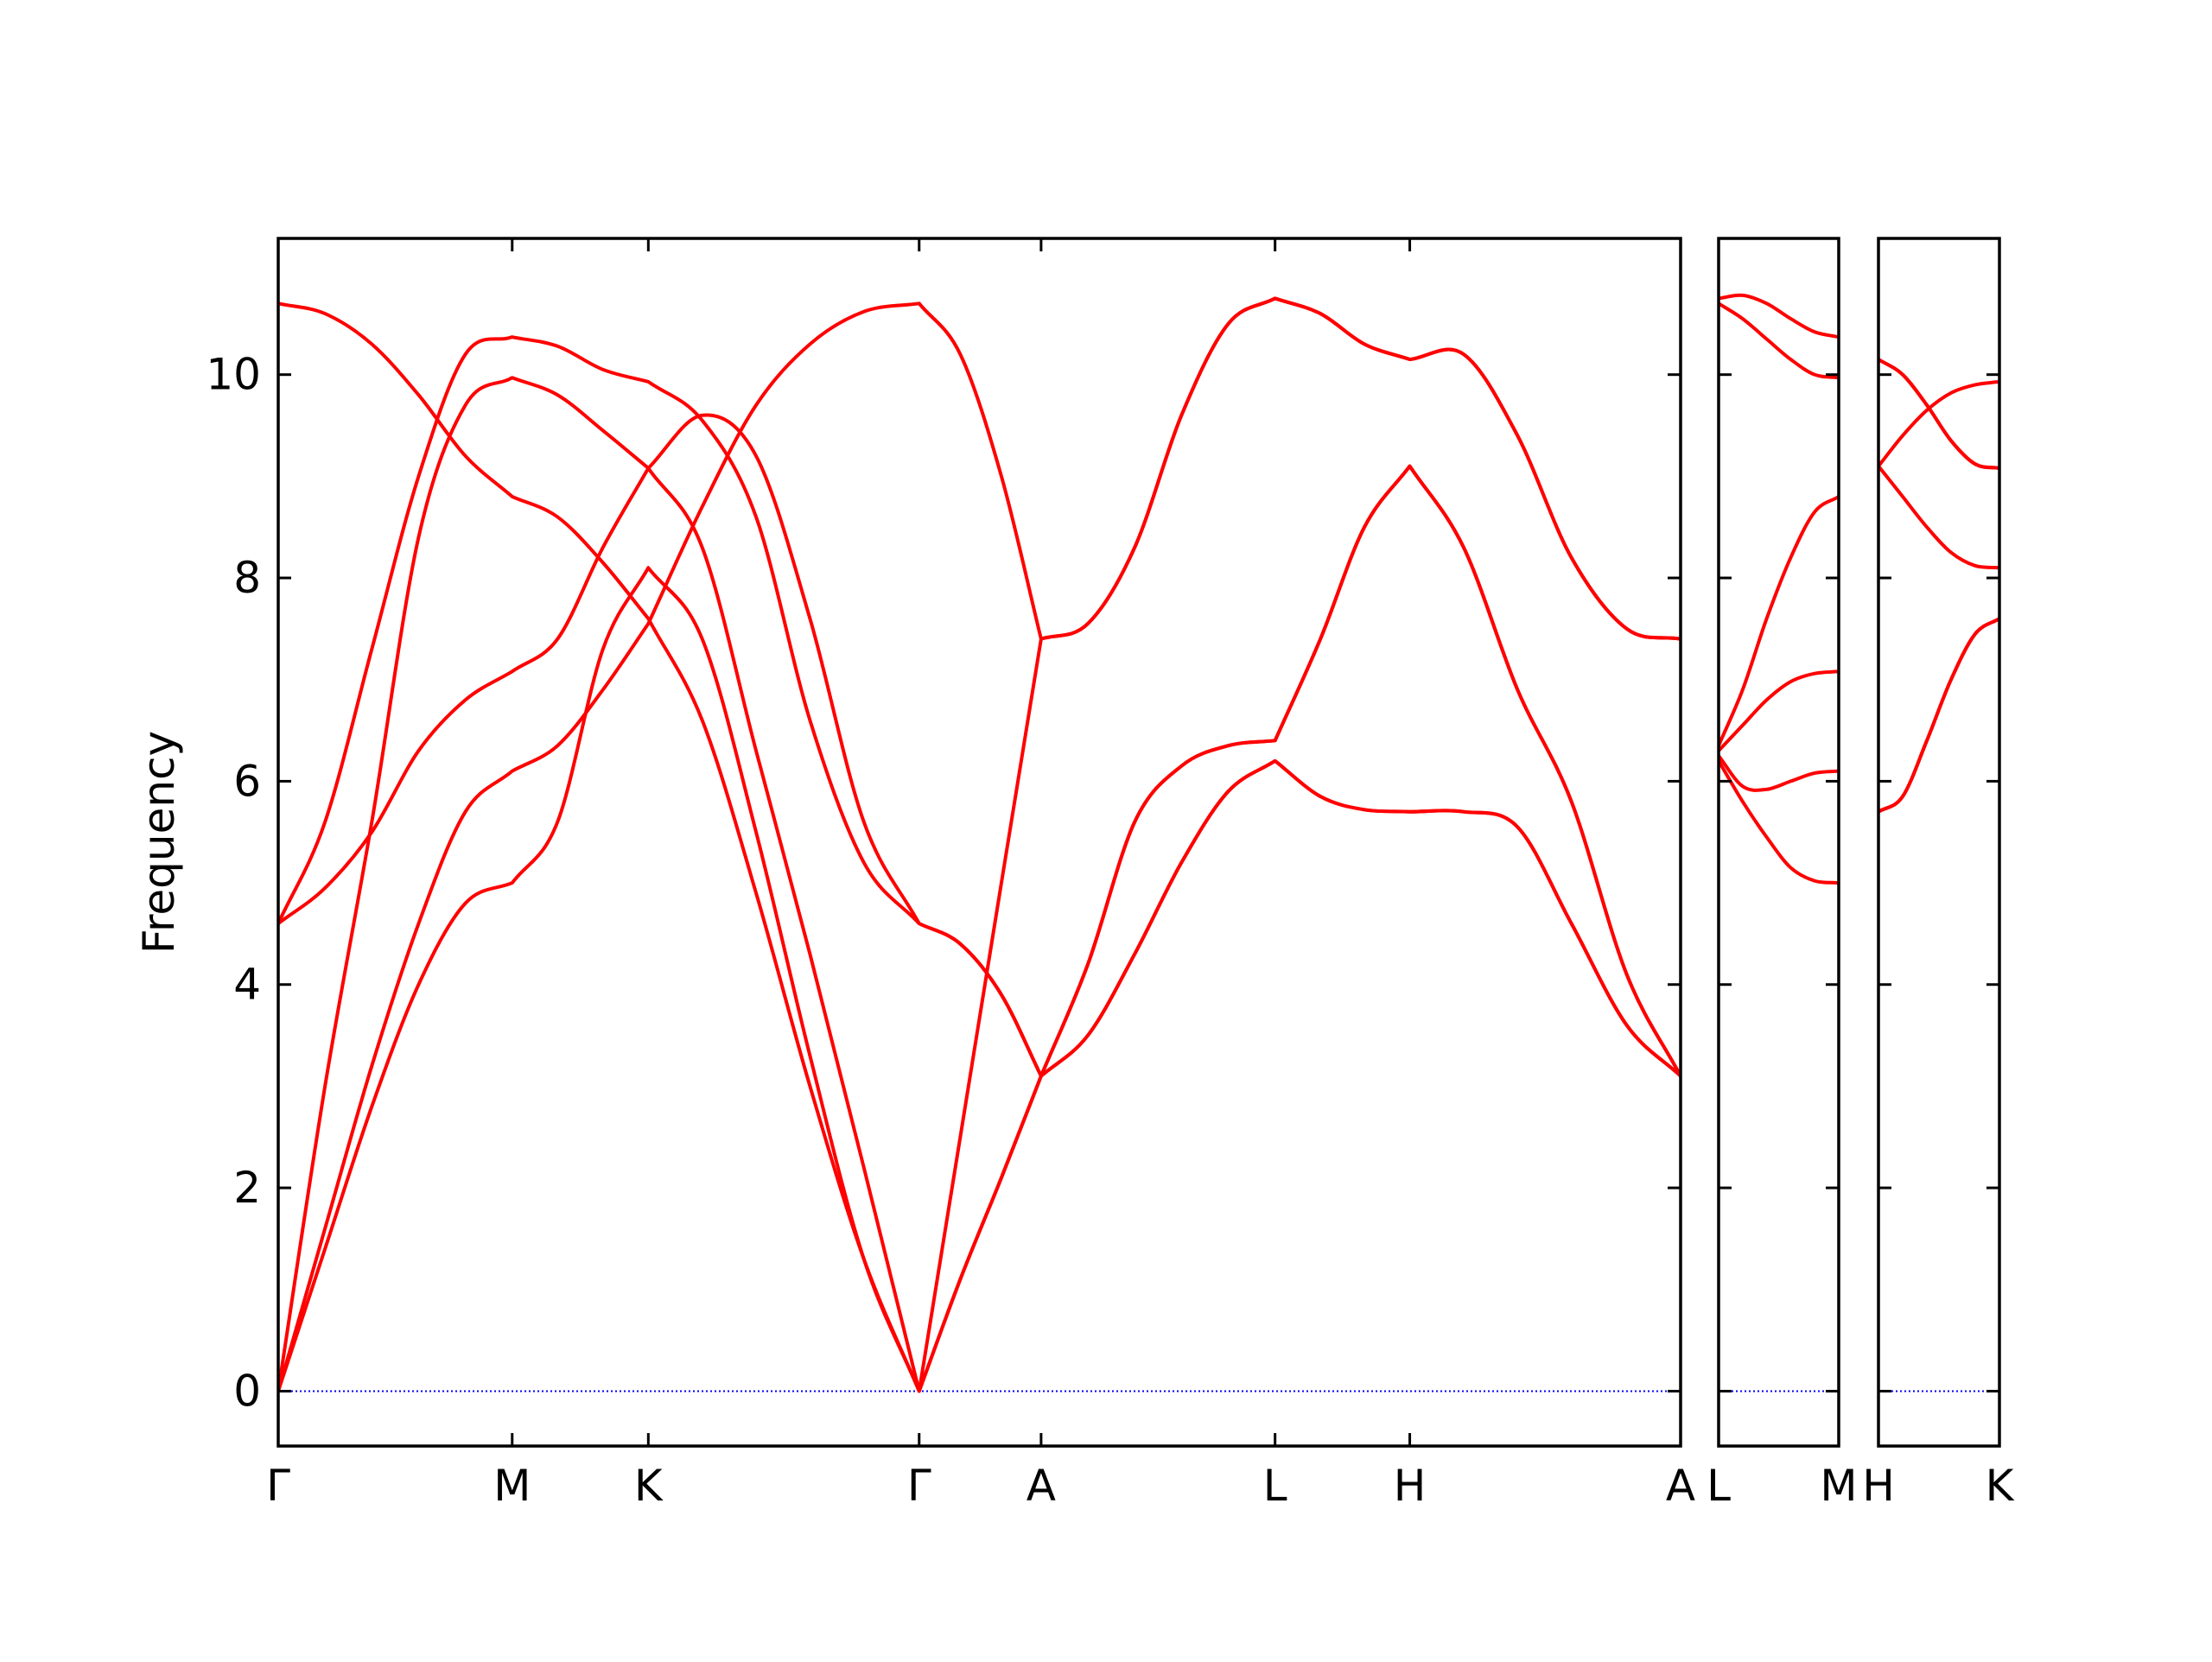 The image size is (2212, 1662). What do you see at coordinates (247, 578) in the screenshot?
I see `y-tick-label: 8` at bounding box center [247, 578].